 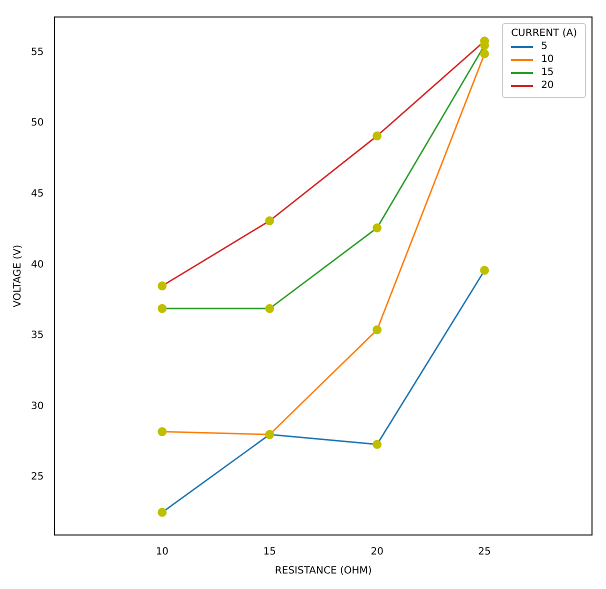 What do you see at coordinates (18, 276) in the screenshot?
I see `y-axis-title: VOLTAGE (V)` at bounding box center [18, 276].